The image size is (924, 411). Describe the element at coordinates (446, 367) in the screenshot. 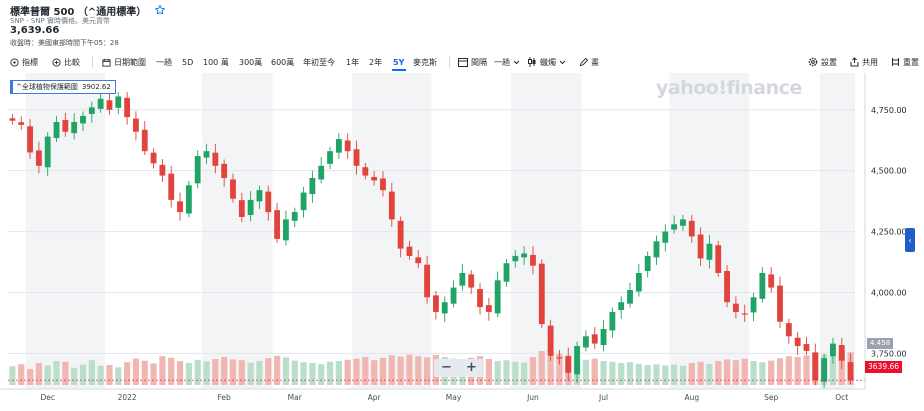

I see `zoom-out-button: −` at that location.